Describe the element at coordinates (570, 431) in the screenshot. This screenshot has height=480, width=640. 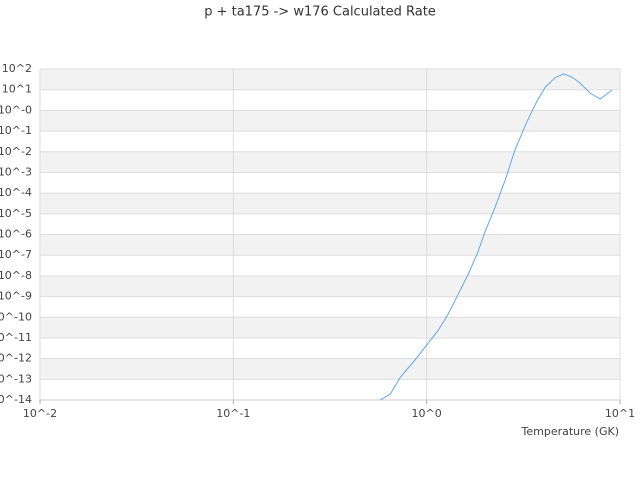
I see `x-axis-label: Temperature (GK)` at that location.